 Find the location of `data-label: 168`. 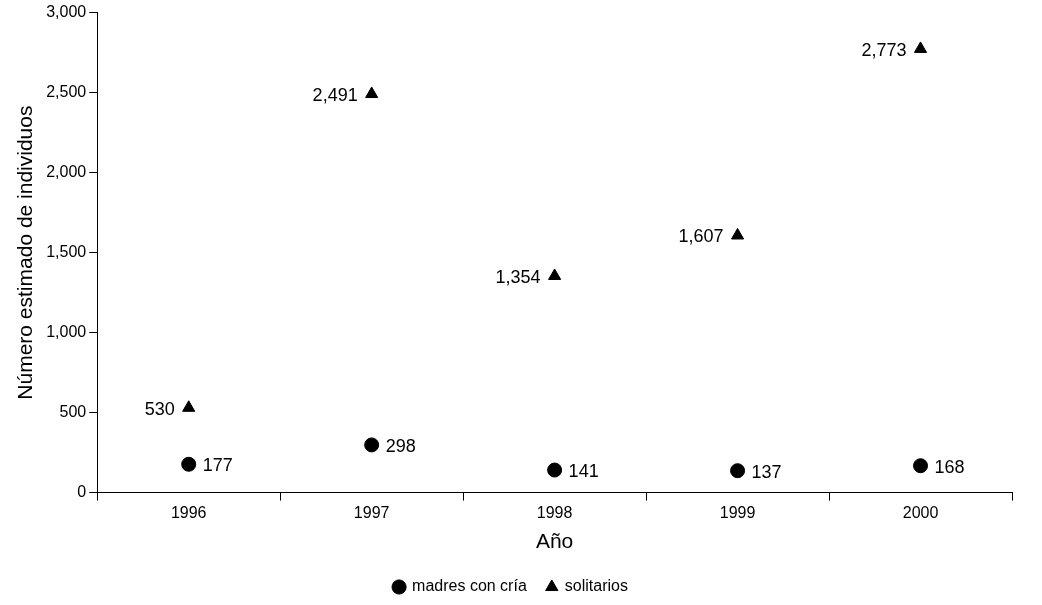

data-label: 168 is located at coordinates (949, 466).